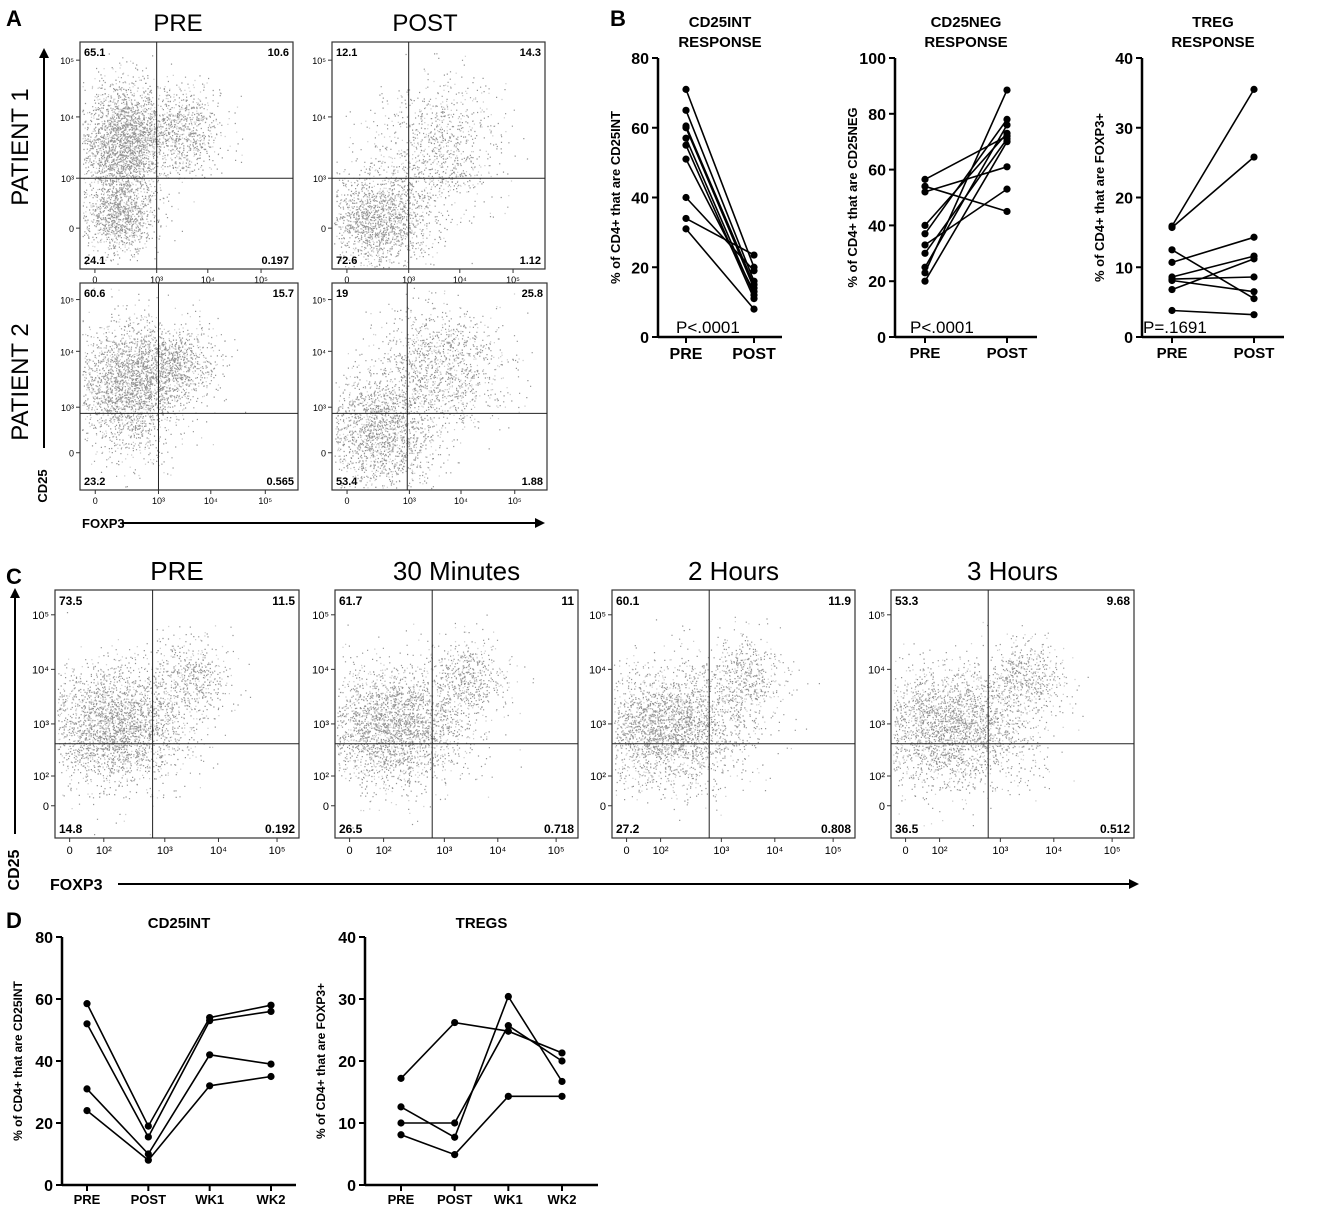 The width and height of the screenshot is (1333, 1205). What do you see at coordinates (508, 1198) in the screenshot?
I see `chart-4-category-label: WK1` at bounding box center [508, 1198].